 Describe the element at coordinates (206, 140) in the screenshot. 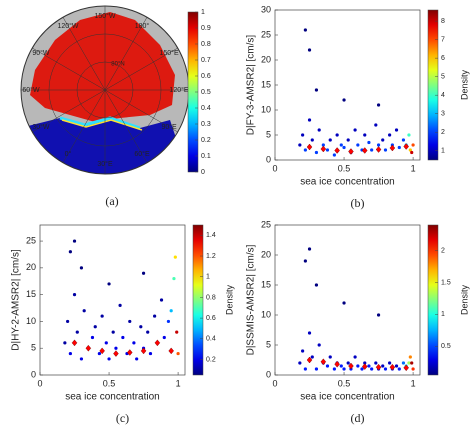

I see `colorbar-tick-label: 0.2` at that location.